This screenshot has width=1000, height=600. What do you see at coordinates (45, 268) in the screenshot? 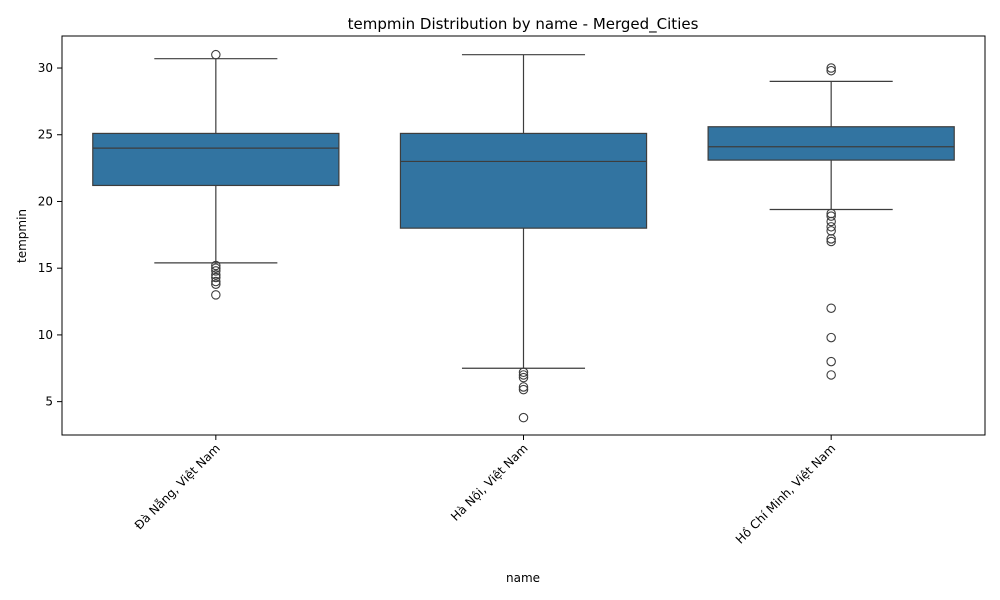
I see `y-tick-label: 15` at bounding box center [45, 268].